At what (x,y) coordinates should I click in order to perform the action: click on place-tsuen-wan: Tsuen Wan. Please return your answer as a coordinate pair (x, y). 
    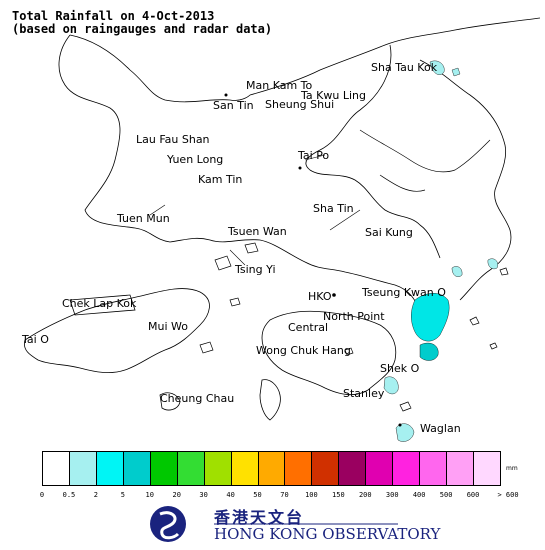
    Looking at the image, I should click on (257, 231).